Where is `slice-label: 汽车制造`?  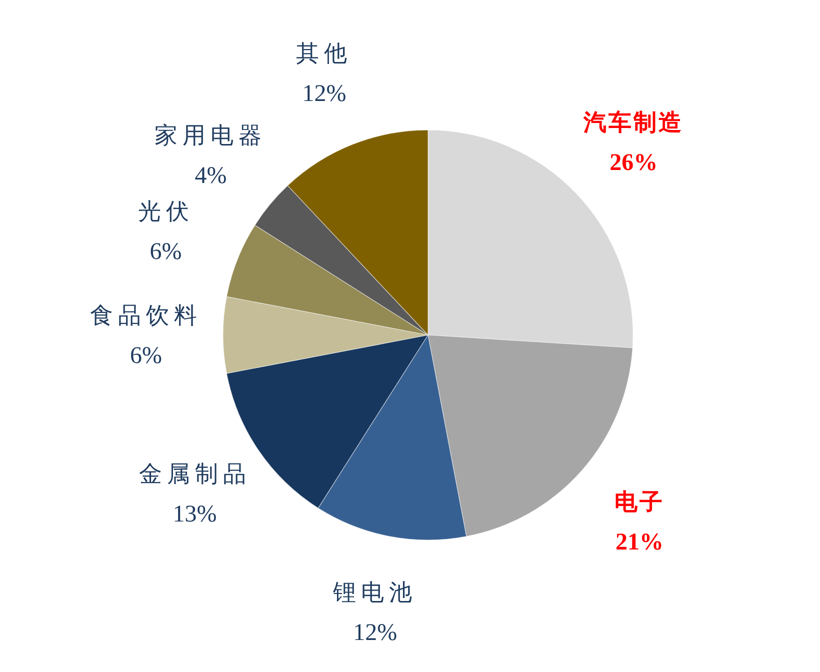
slice-label: 汽车制造 is located at coordinates (633, 122).